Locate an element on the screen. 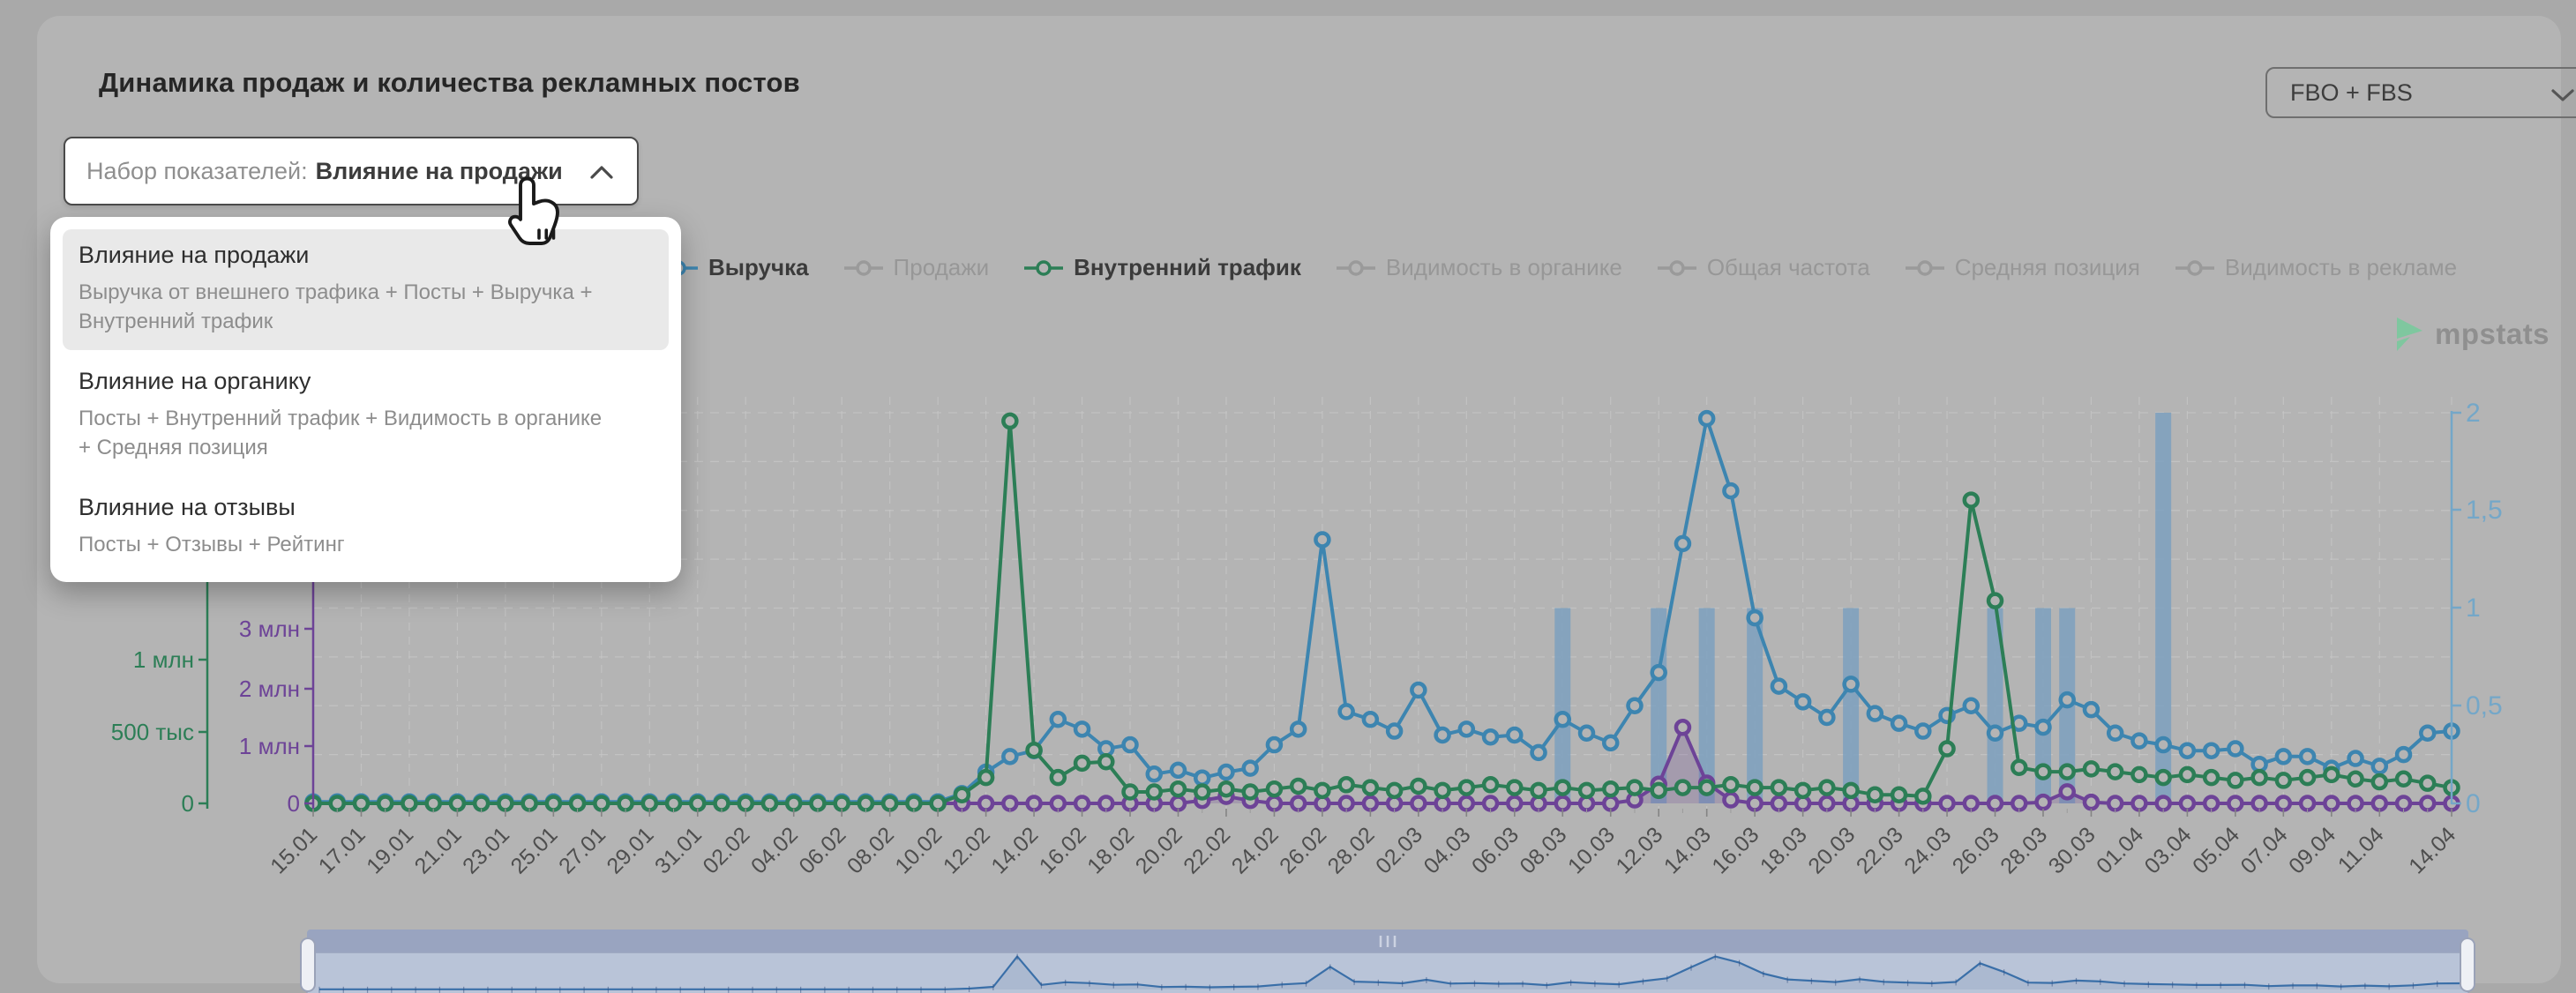 The image size is (2576, 993). svg-text: 04.03 is located at coordinates (1448, 850).